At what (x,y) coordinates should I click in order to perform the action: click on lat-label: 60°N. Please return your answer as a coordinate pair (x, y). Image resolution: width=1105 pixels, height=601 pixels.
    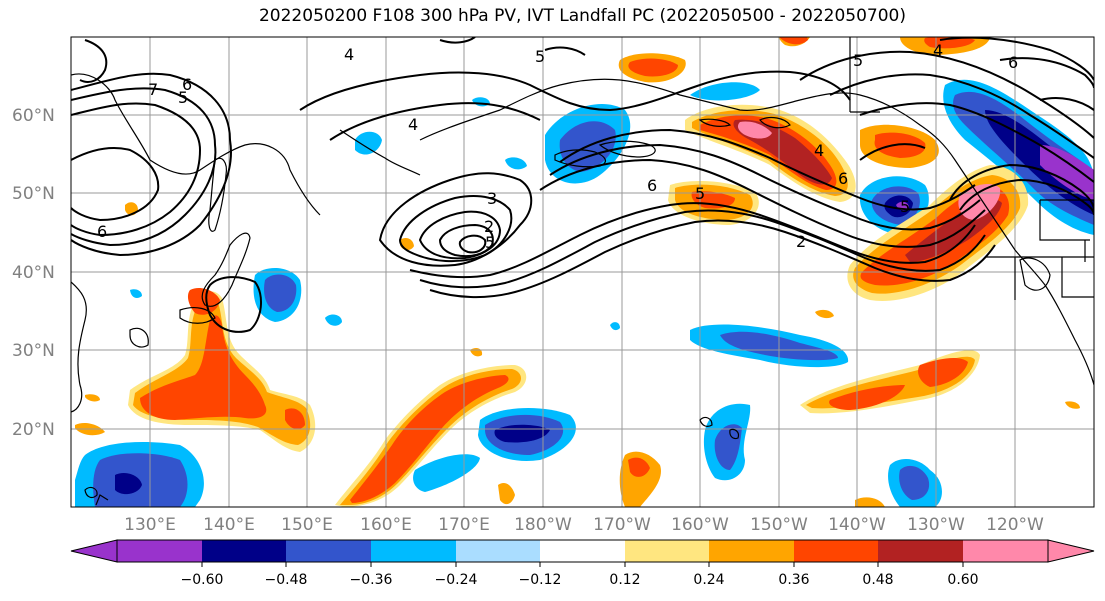
    Looking at the image, I should click on (33, 116).